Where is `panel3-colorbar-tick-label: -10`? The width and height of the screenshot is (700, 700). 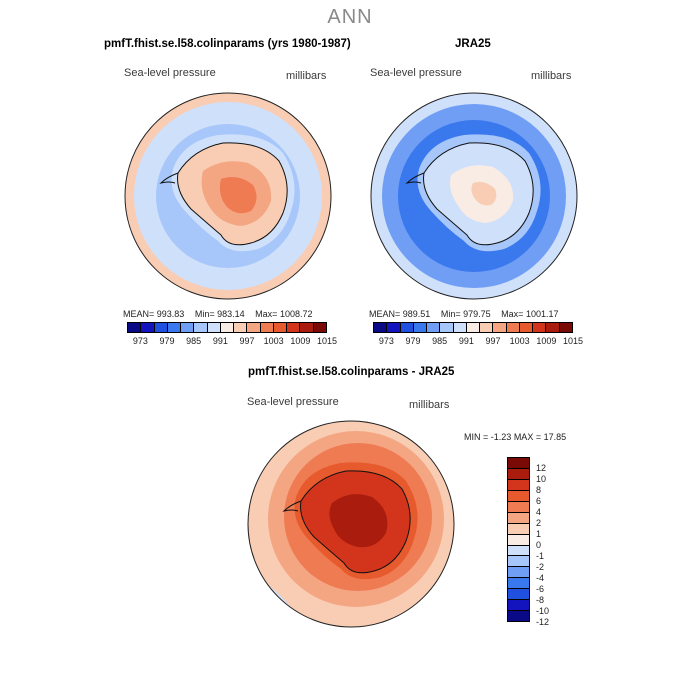 panel3-colorbar-tick-label: -10 is located at coordinates (543, 611).